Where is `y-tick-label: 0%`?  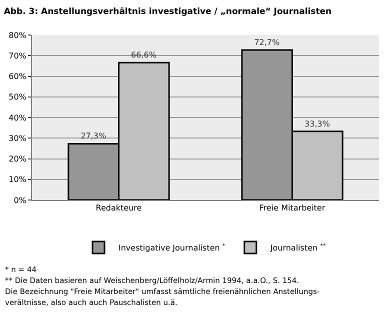
y-tick-label: 0% is located at coordinates (20, 200).